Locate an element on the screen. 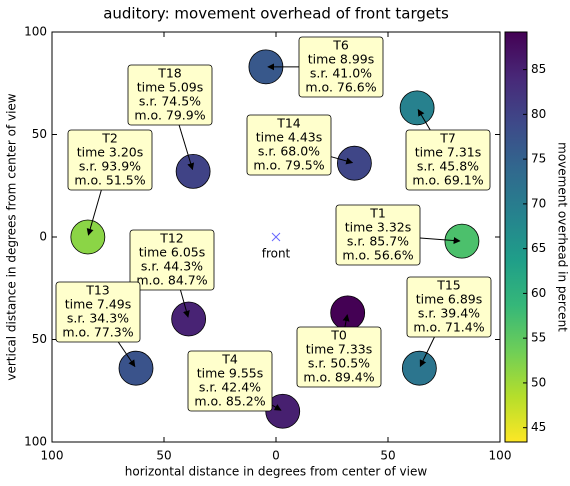  cross-line is located at coordinates (276, 237).